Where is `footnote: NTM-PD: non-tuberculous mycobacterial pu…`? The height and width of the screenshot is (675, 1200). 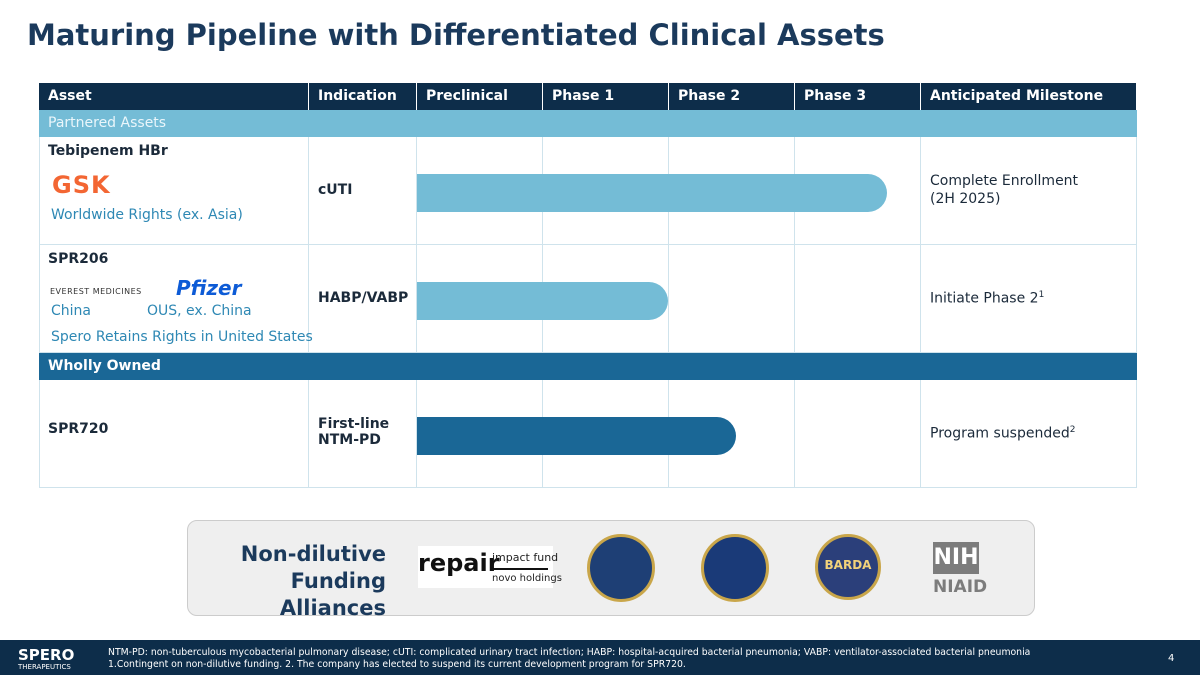 footnote: NTM-PD: non-tuberculous mycobacterial pu… is located at coordinates (569, 652).